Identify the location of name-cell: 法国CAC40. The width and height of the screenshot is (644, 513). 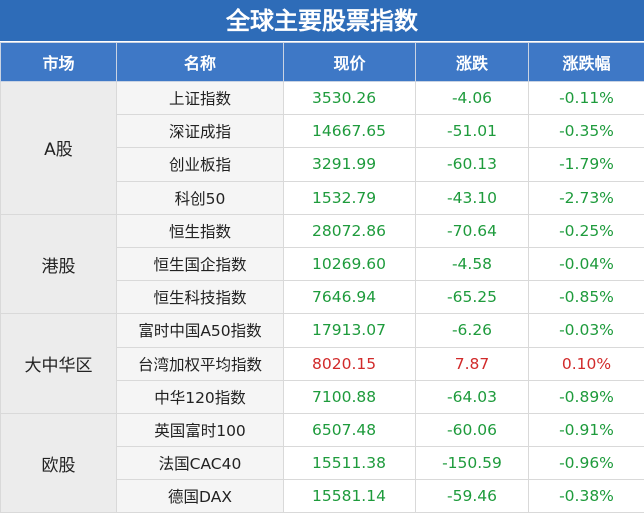
(200, 463).